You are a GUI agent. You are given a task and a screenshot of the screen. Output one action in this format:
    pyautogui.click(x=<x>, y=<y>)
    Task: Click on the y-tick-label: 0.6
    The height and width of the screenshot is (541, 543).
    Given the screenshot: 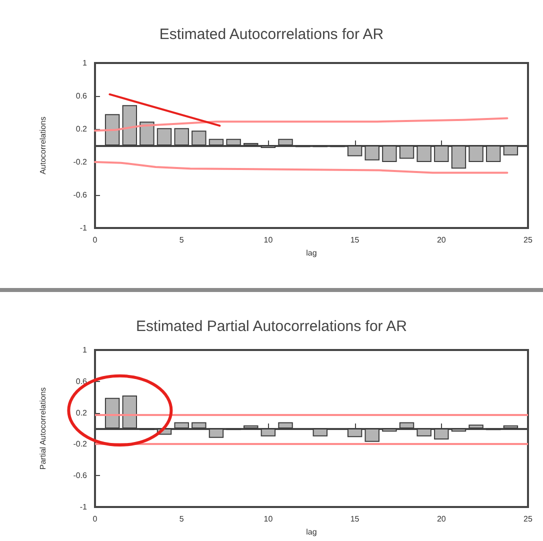 What is the action you would take?
    pyautogui.click(x=82, y=96)
    